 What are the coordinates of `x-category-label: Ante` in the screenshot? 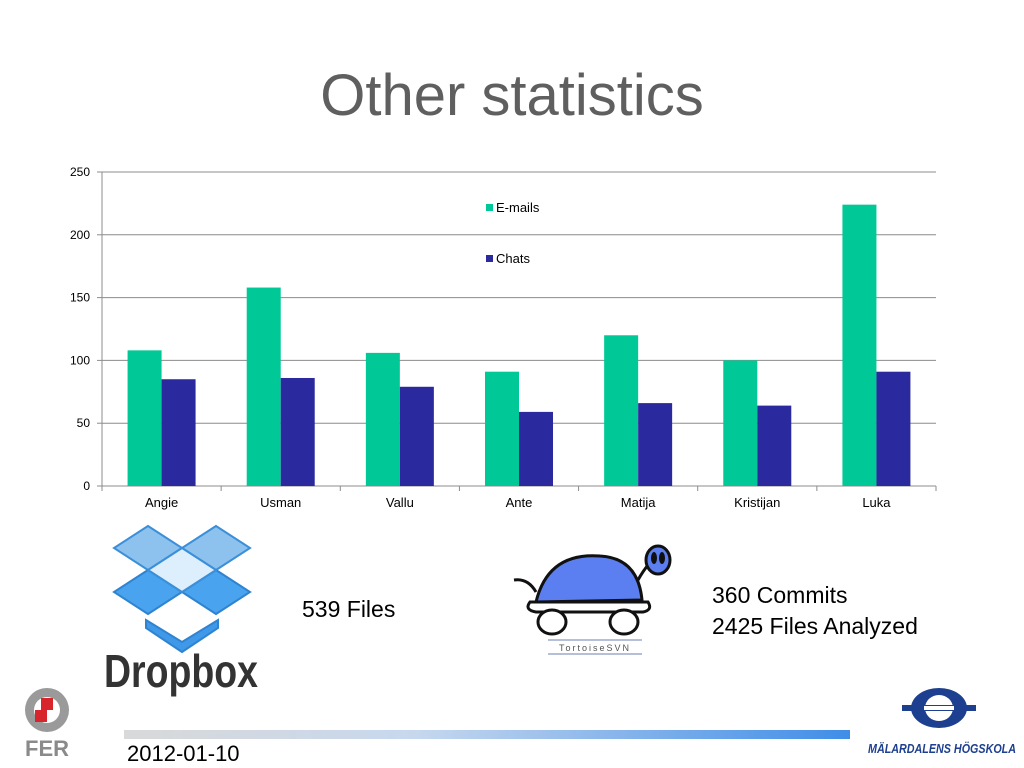 It's located at (519, 502).